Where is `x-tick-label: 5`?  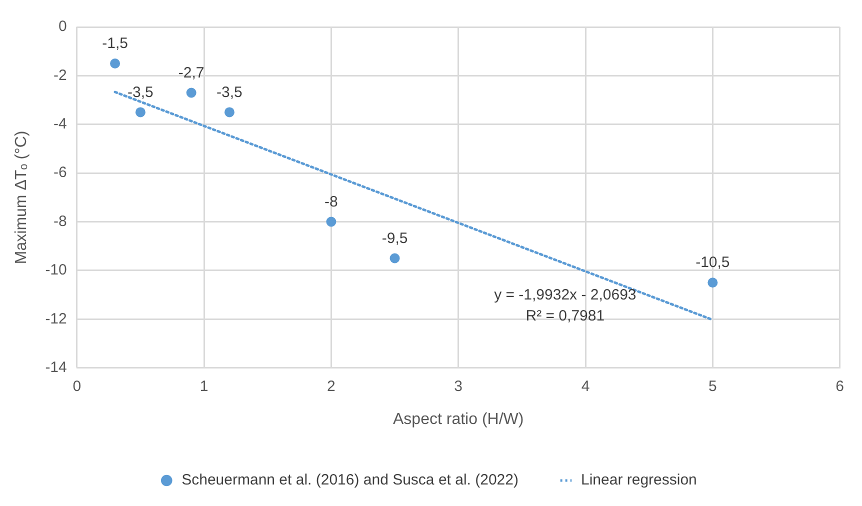
x-tick-label: 5 is located at coordinates (712, 386).